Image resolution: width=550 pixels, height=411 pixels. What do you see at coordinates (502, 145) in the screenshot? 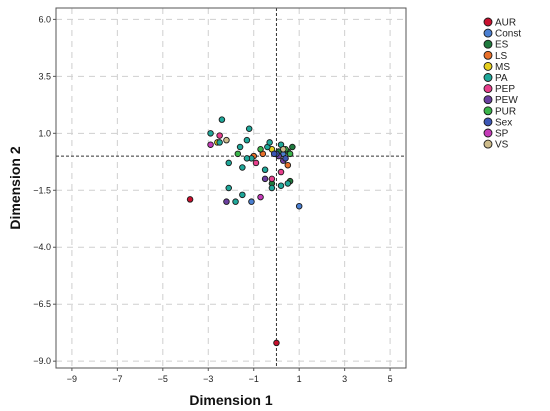
I see `legend-label-vs: VS` at bounding box center [502, 145].